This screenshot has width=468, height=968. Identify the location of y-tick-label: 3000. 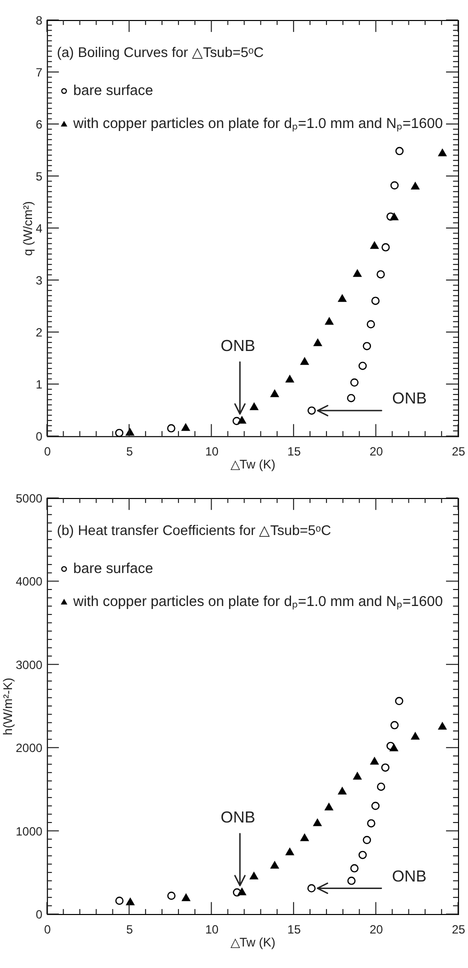
(29, 665).